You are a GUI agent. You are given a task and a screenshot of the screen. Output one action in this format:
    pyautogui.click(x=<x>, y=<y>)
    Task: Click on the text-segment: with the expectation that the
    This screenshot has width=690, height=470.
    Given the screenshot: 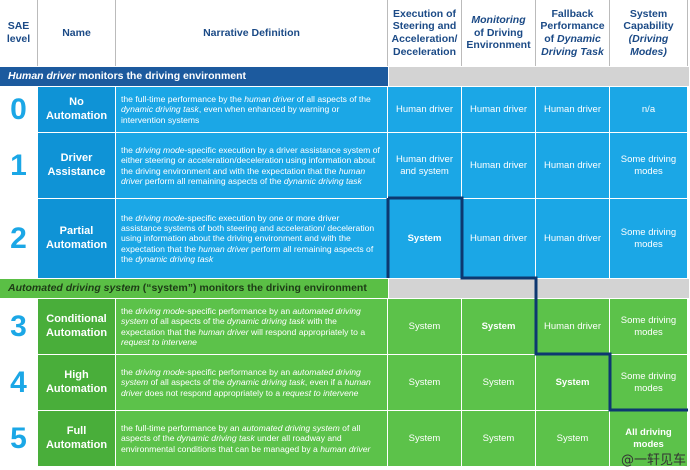 What is the action you would take?
    pyautogui.click(x=229, y=326)
    